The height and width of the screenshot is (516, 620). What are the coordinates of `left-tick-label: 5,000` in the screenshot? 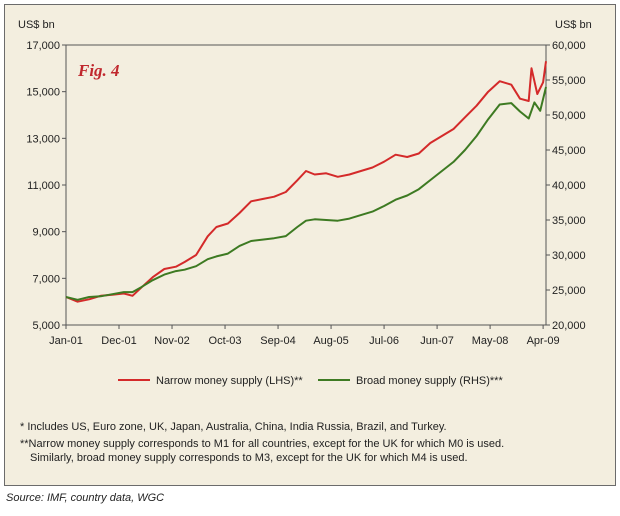 It's located at (46, 326).